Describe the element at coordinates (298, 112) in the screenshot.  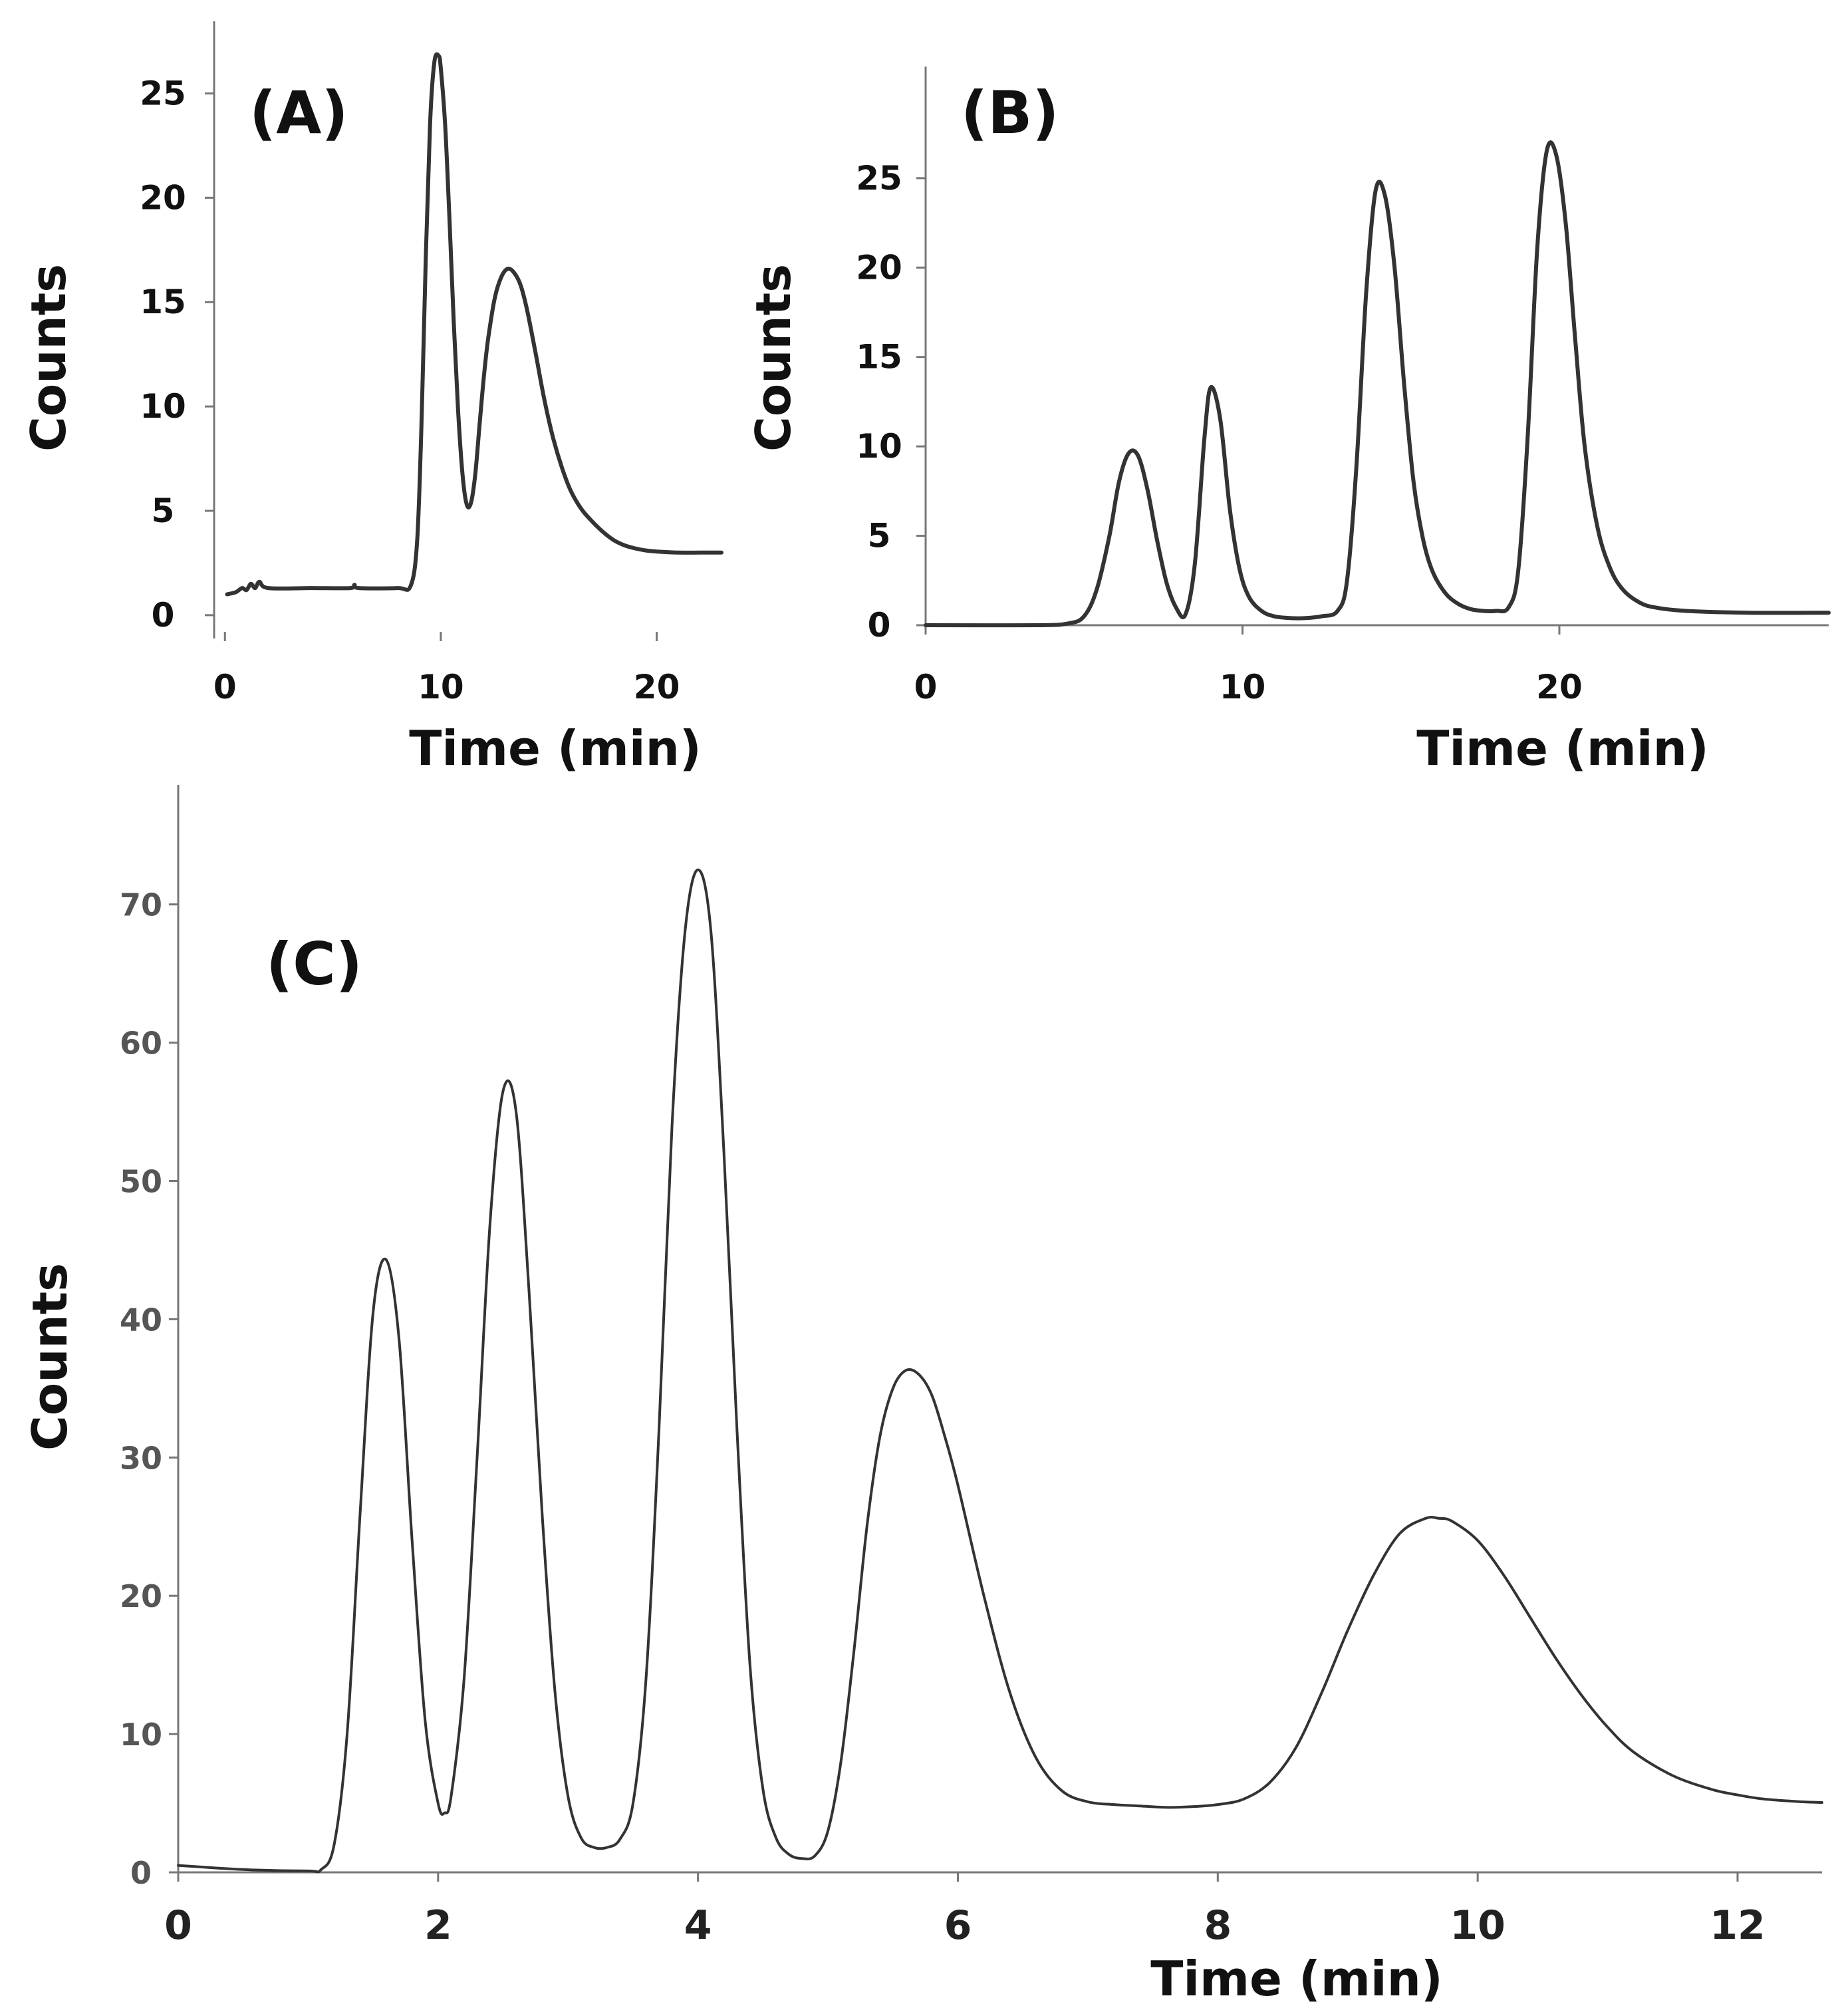
I see `panel-a-label: (A)` at that location.